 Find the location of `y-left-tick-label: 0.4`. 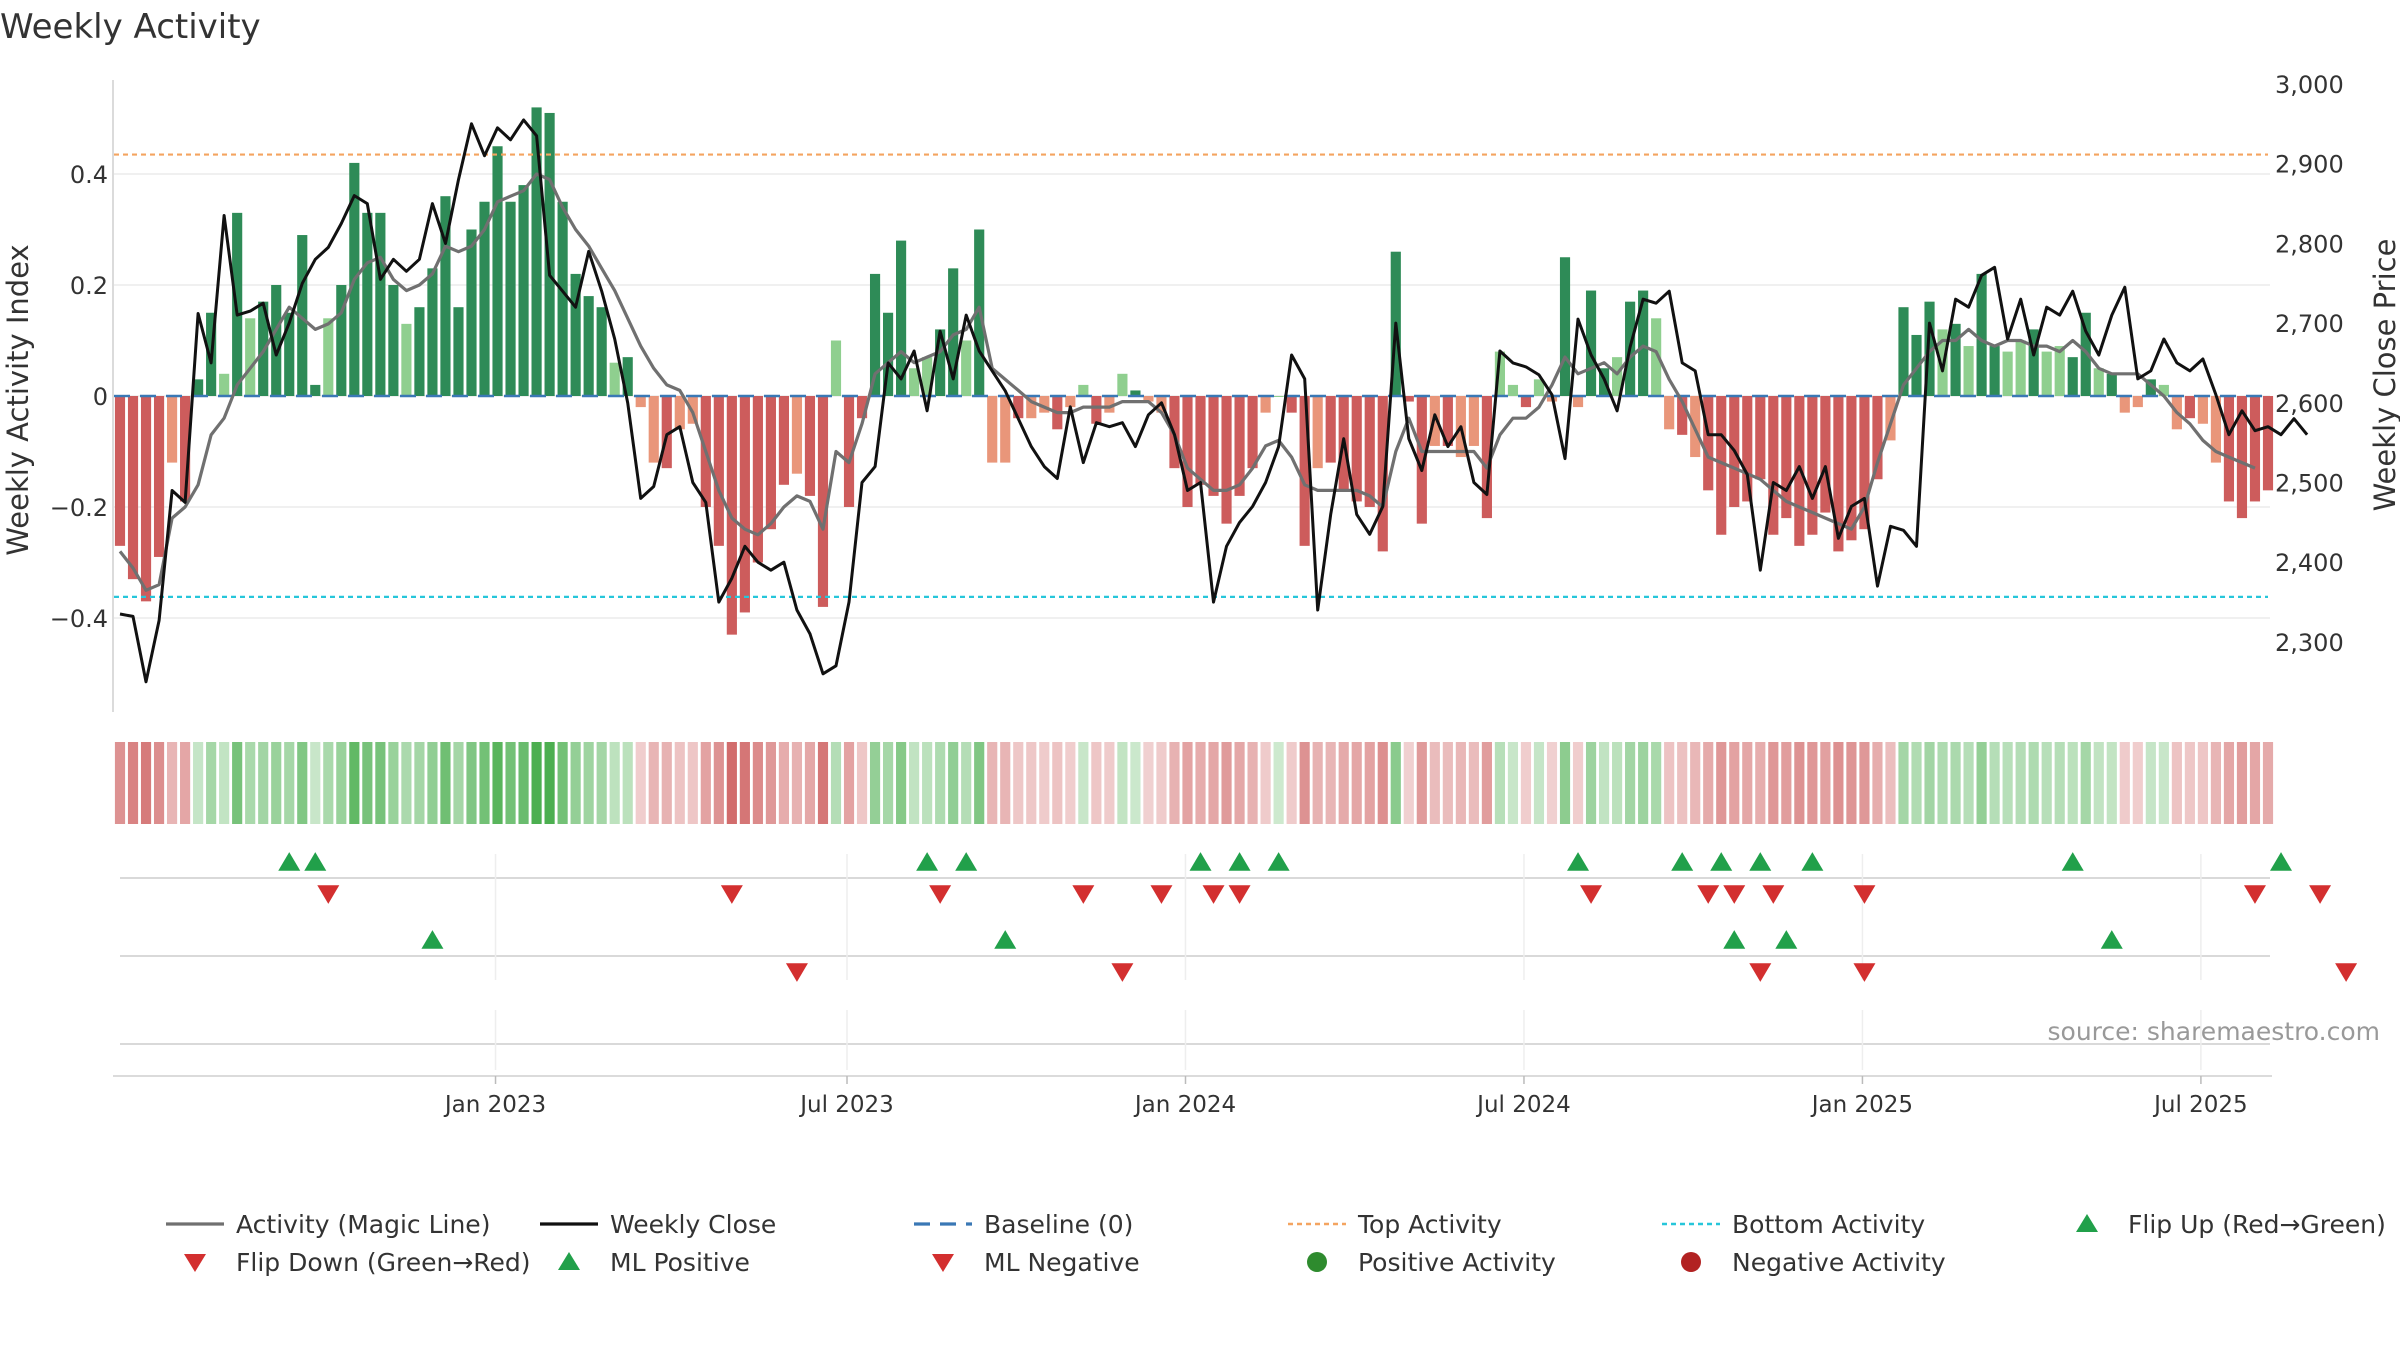

y-left-tick-label: 0.4 is located at coordinates (89, 175).